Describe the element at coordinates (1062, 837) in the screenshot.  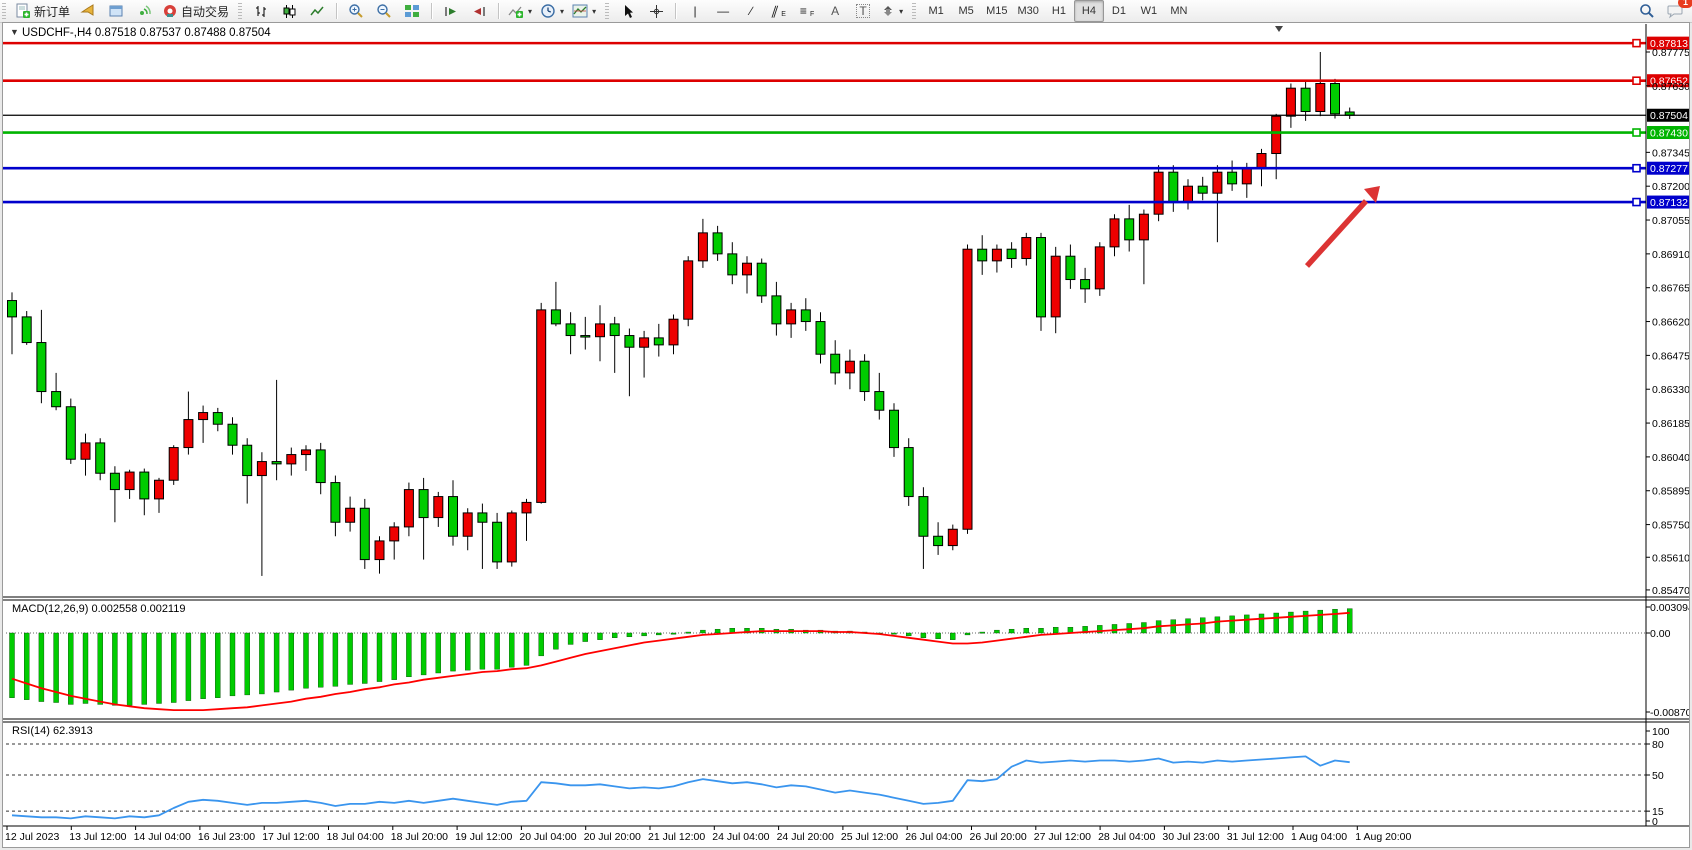
I see `time-tick-label: 27 Jul 12:00` at that location.